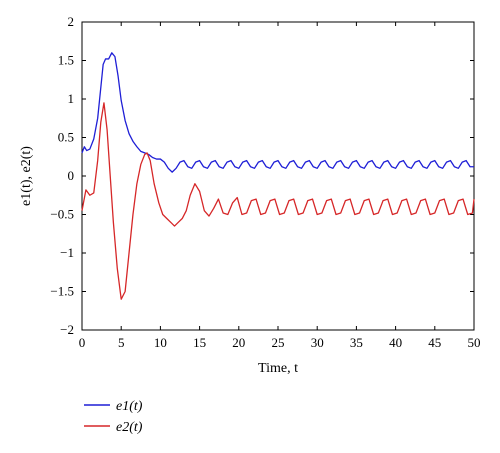  I want to click on x-tick-label: 35, so click(356, 342).